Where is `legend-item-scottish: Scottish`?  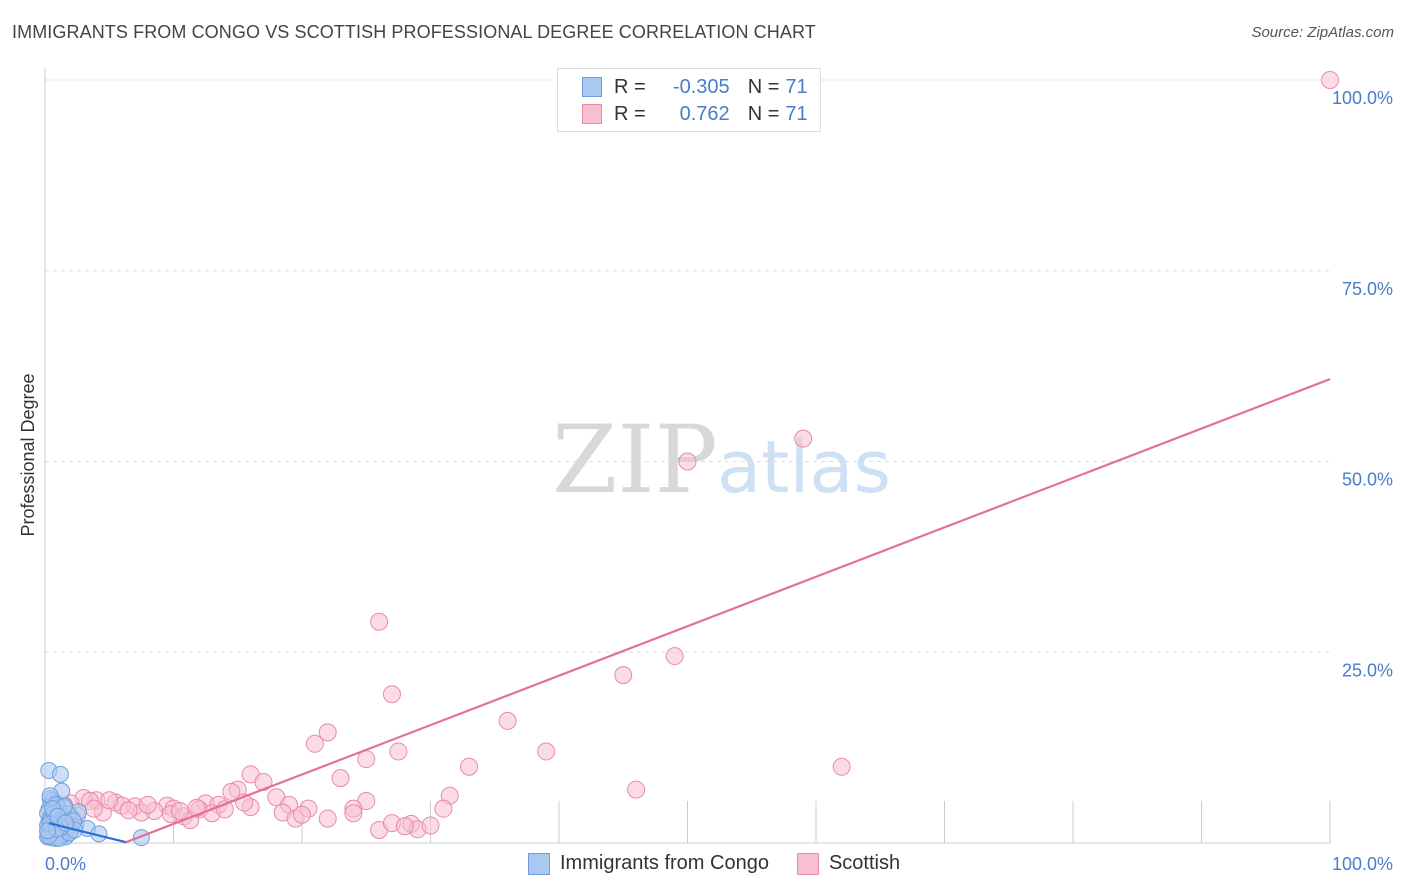
legend-item-scottish: Scottish is located at coordinates (848, 863).